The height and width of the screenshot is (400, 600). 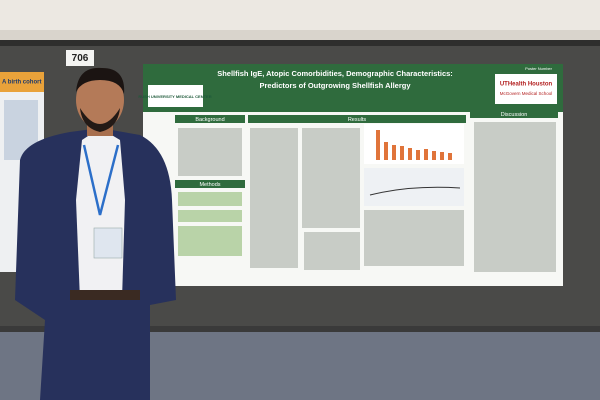 I want to click on left-logo: RUSH UNIVERSITY MEDICAL CENTER, so click(x=174, y=96).